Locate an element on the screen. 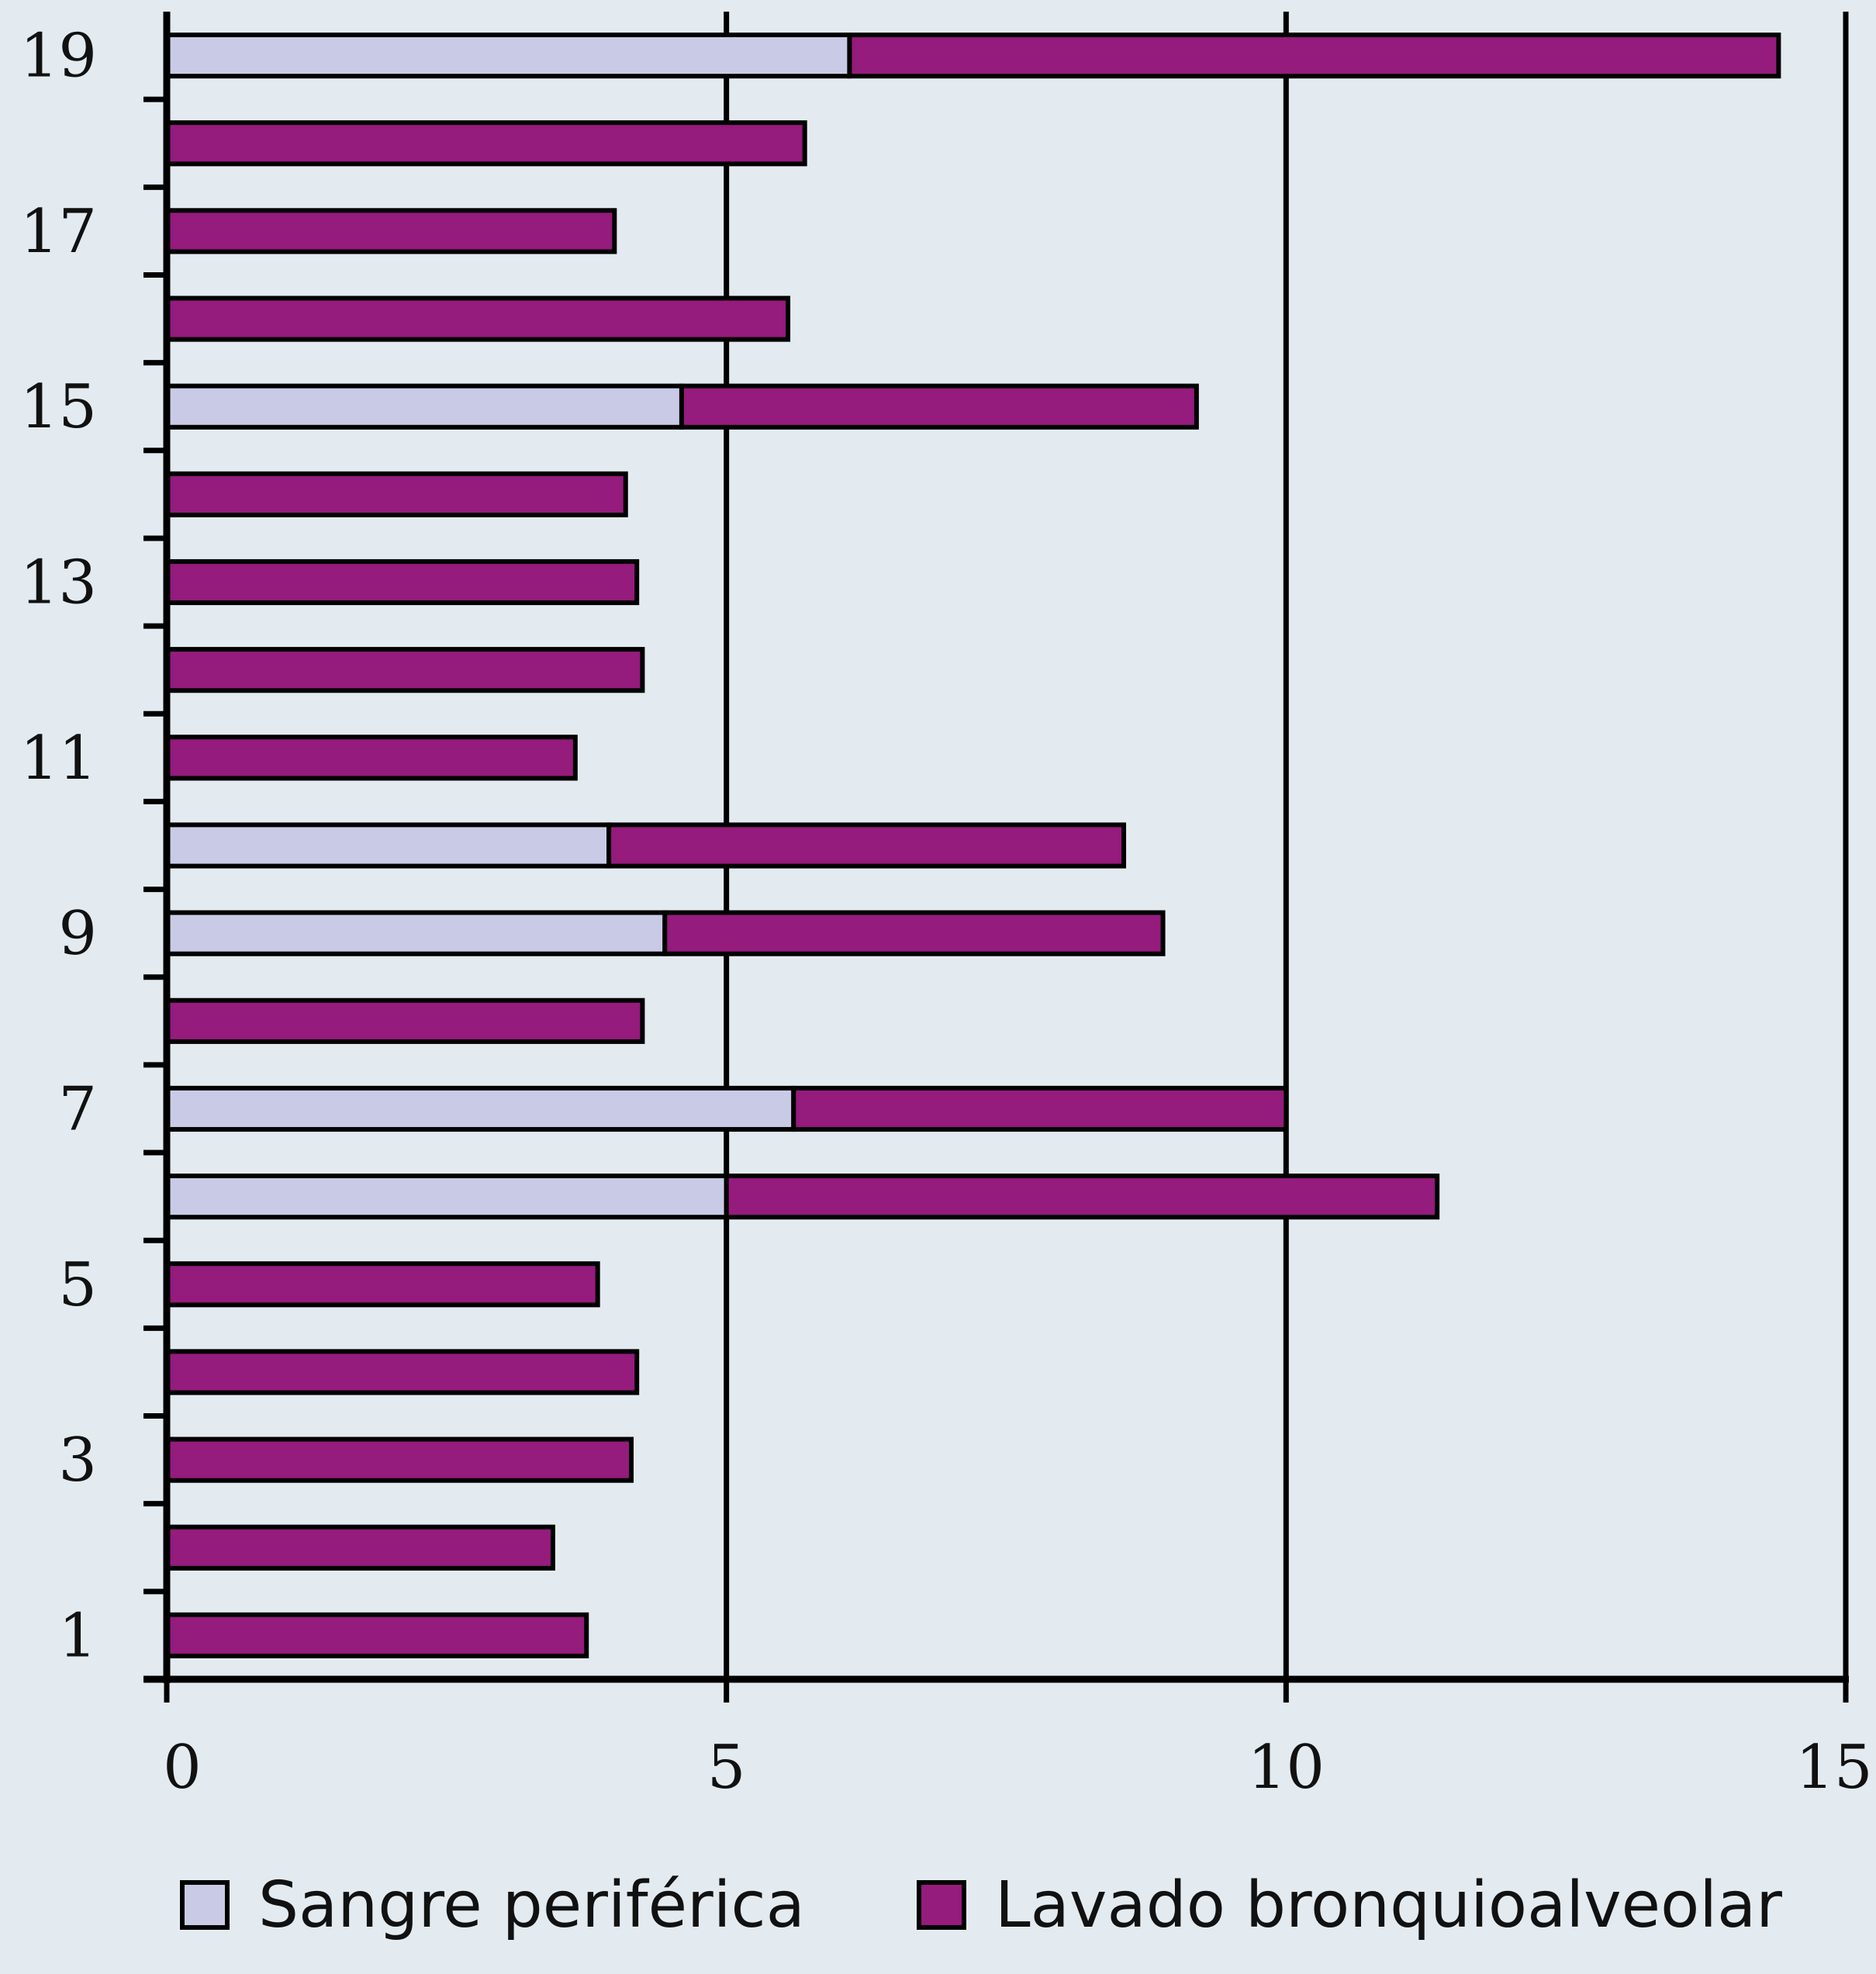  y-tick-label-19: 19 is located at coordinates (58, 57).